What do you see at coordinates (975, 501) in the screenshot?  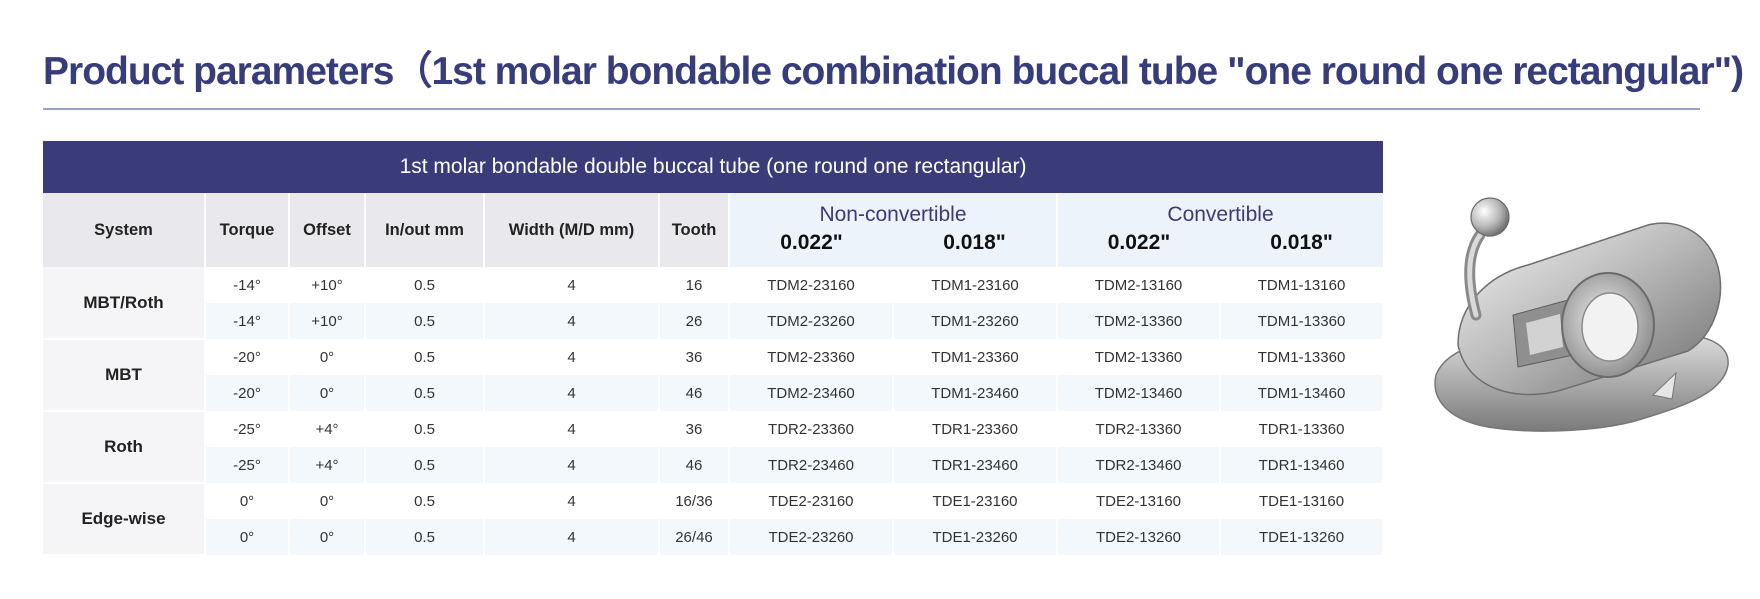 I see `code-cell: TDE1-23160` at bounding box center [975, 501].